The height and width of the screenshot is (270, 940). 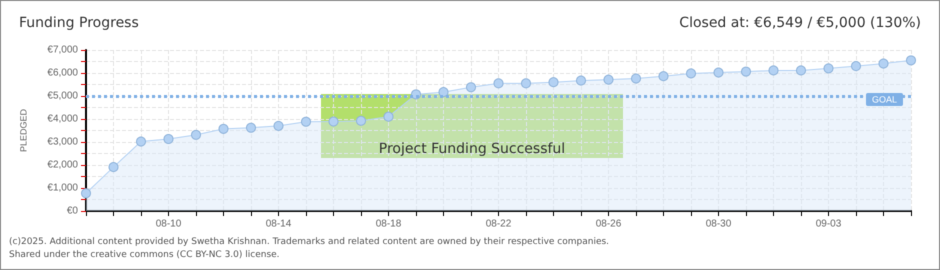 I want to click on x-tick-label: 08-18, so click(x=389, y=224).